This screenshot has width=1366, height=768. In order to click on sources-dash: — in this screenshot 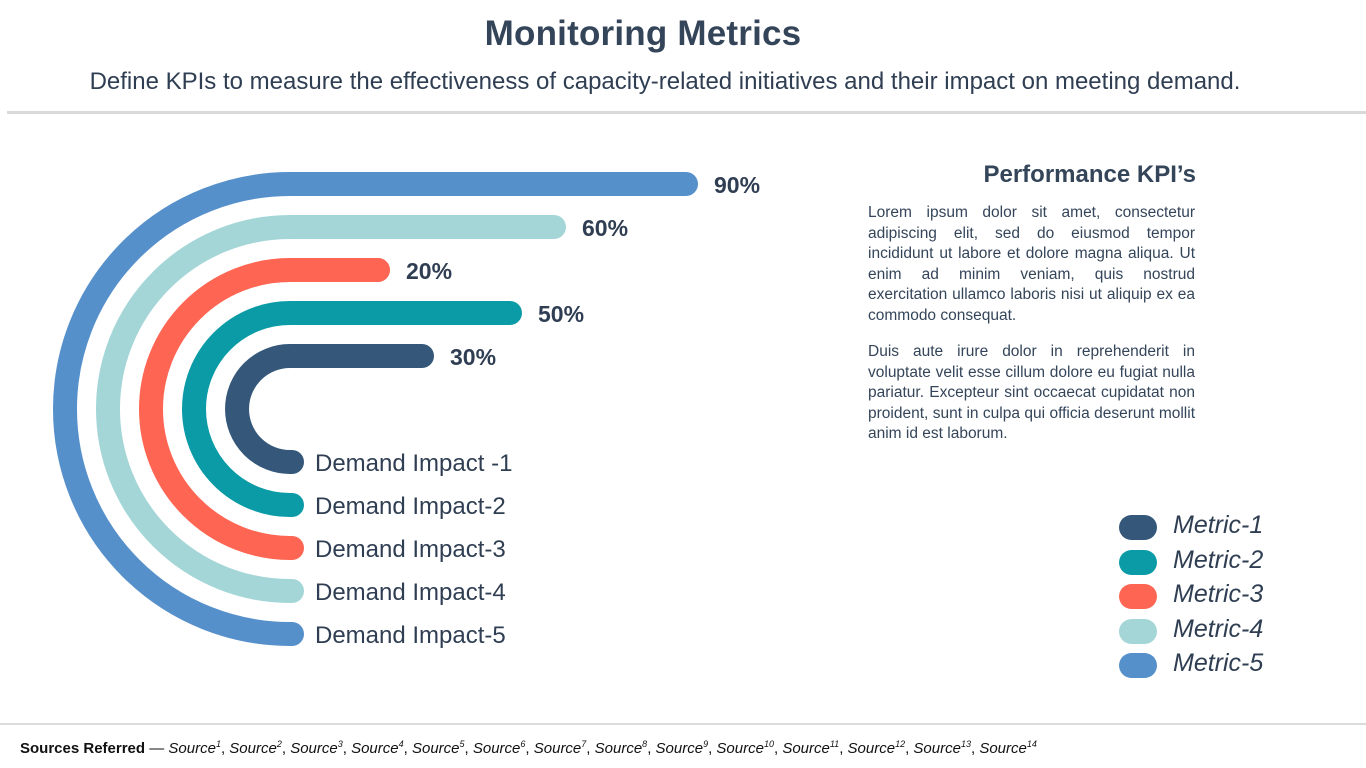, I will do `click(157, 748)`.